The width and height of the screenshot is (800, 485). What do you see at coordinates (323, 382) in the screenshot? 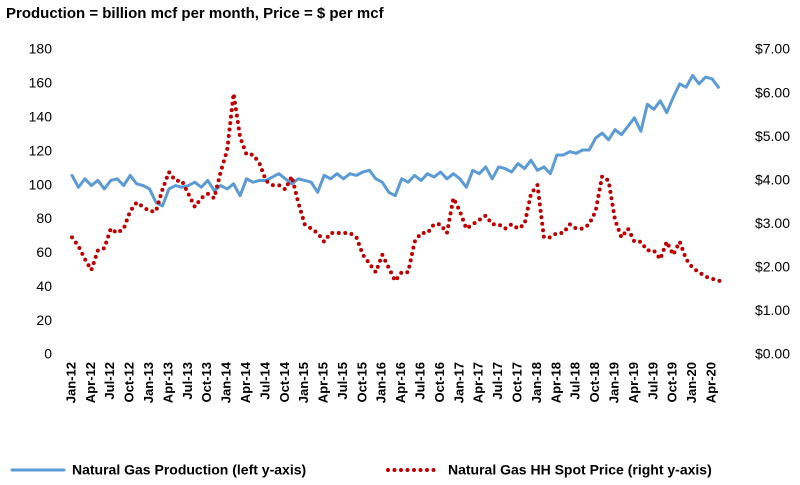
I see `x-tick-label: Apr-15` at bounding box center [323, 382].